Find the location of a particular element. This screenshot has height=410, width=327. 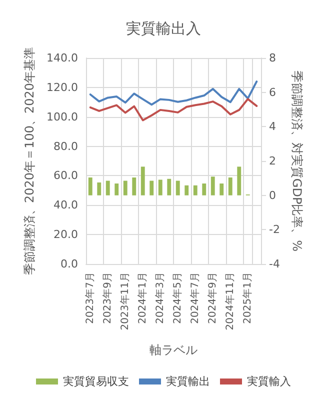

y-tick-label: 60.0 is located at coordinates (66, 175).